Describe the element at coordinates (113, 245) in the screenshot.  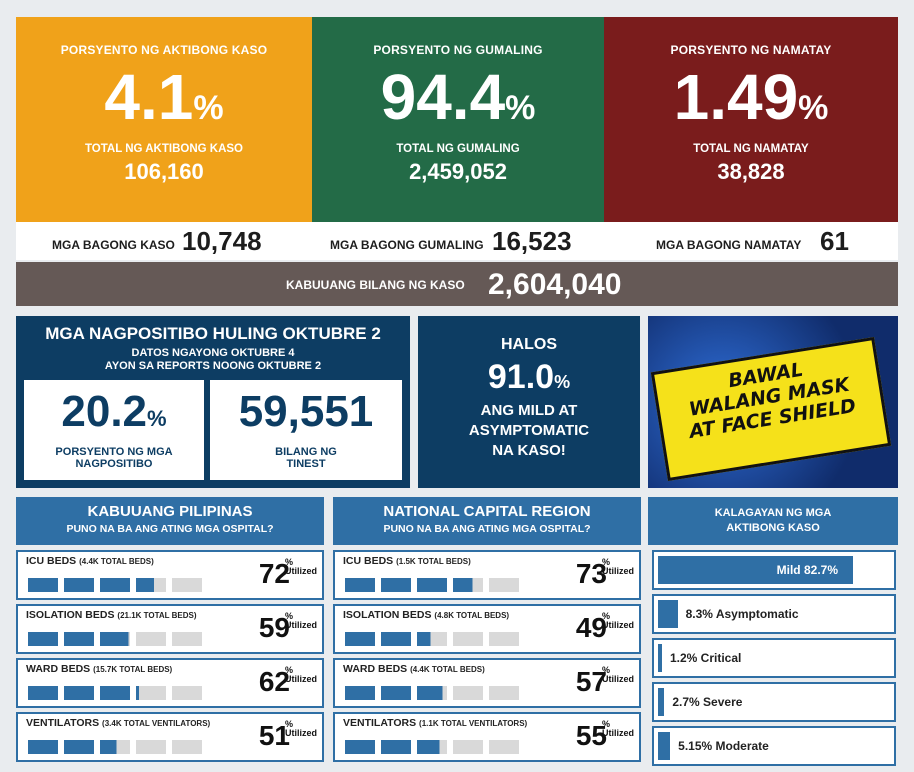
I see `new-cases-label: MGA BAGONG KASO` at that location.